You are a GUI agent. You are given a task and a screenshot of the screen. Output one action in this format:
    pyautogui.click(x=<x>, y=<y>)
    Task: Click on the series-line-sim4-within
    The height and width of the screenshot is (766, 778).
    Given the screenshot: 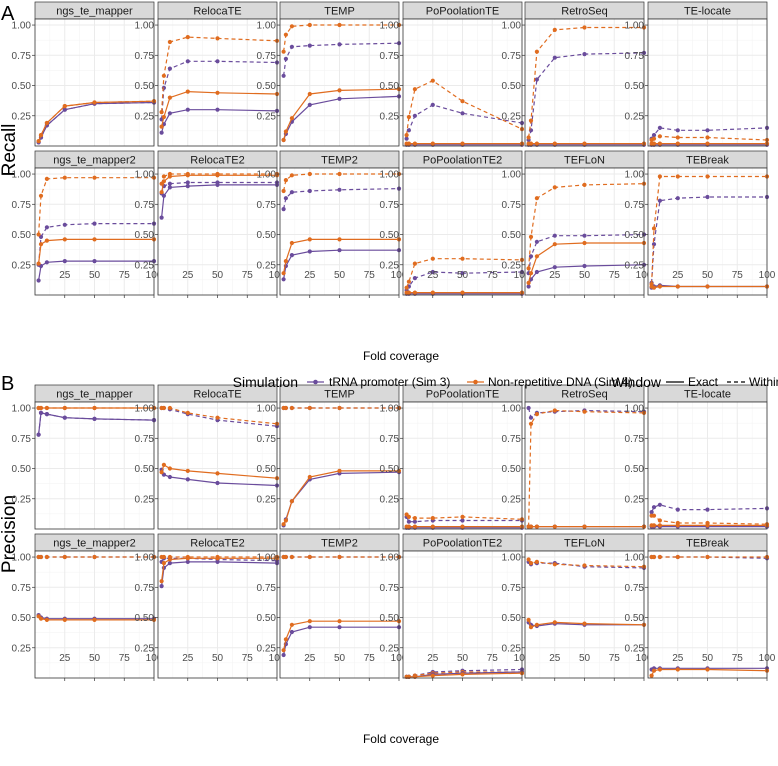 What is the action you would take?
    pyautogui.click(x=586, y=82)
    